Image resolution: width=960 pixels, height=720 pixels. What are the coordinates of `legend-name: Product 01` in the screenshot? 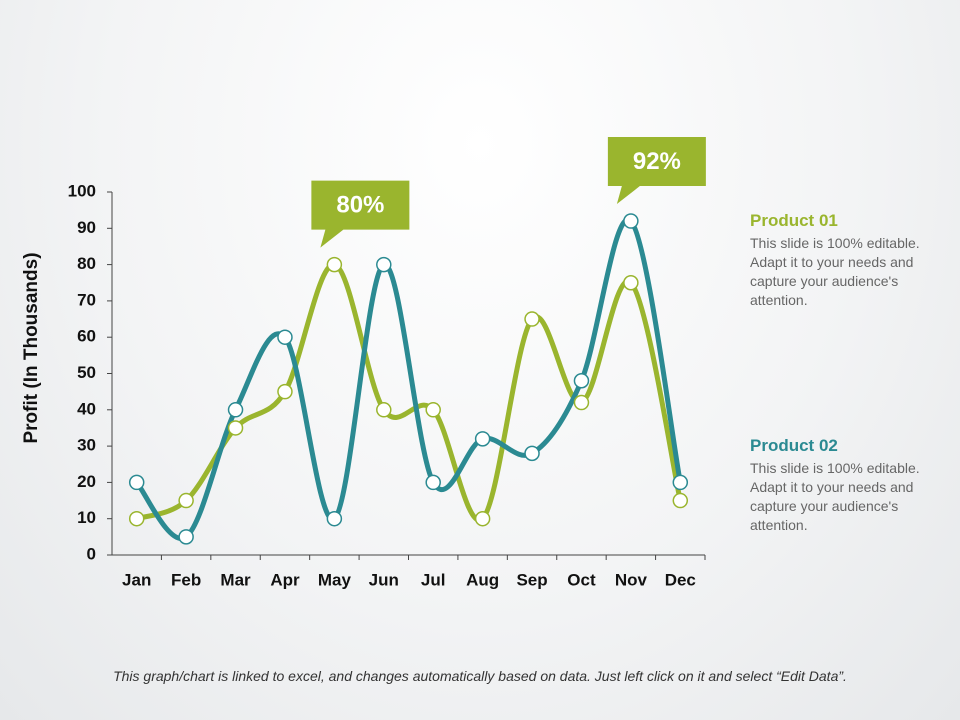 It's located at (794, 220).